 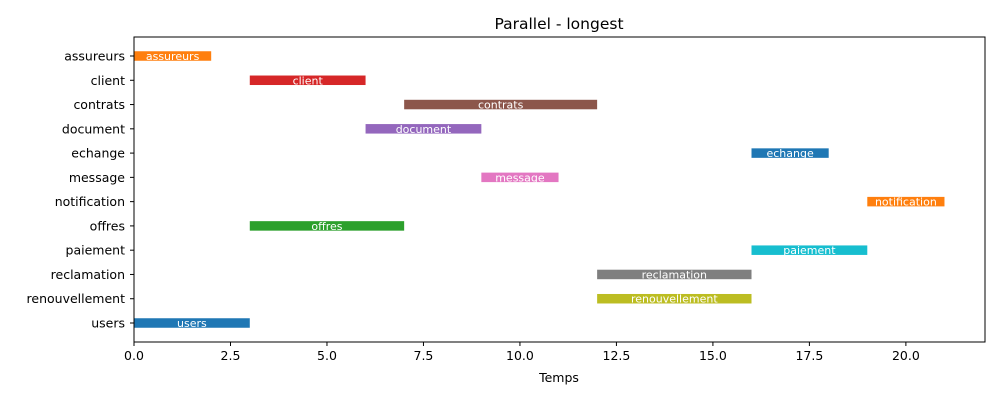 I want to click on bar-label-renouvellement: renouvellement, so click(x=674, y=299).